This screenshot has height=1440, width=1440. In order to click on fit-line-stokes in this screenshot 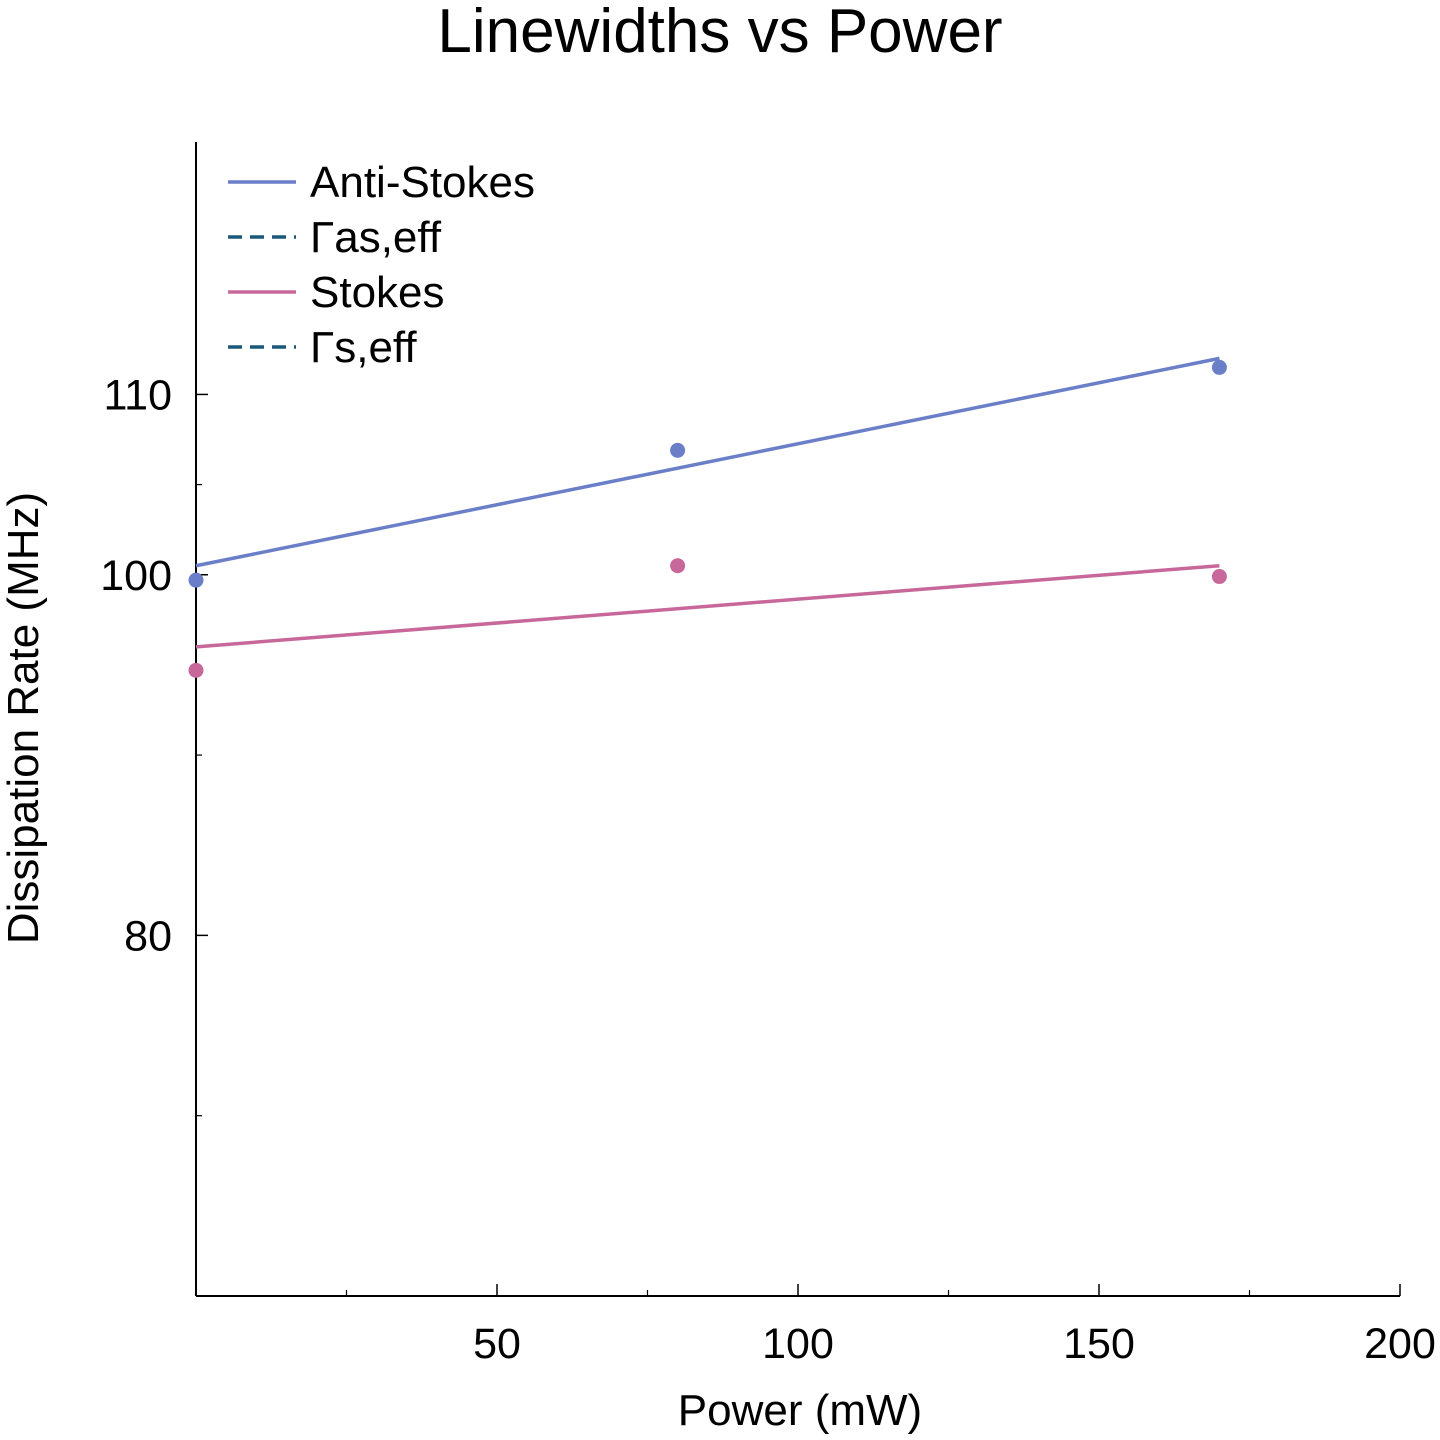, I will do `click(707, 606)`.